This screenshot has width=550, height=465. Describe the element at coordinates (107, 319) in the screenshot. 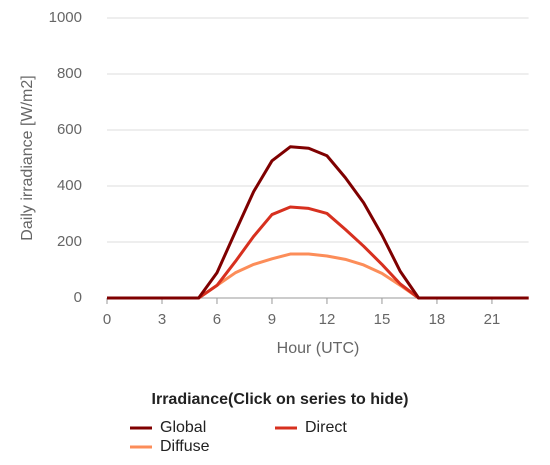

I see `x-tick-label: 0` at that location.